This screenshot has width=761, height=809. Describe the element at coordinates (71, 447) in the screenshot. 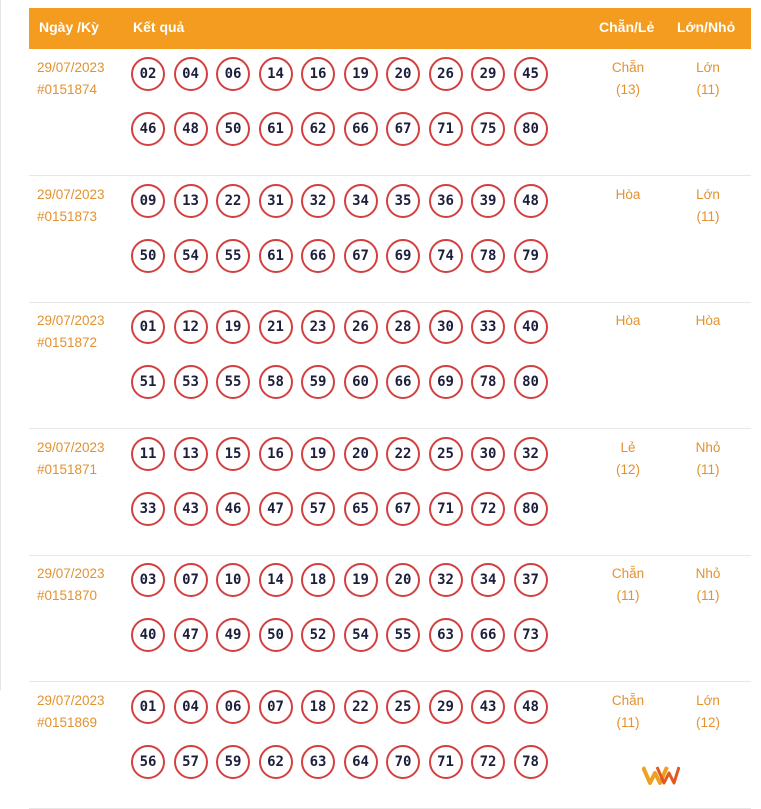

I see `draw-date: 29/07/2023` at that location.